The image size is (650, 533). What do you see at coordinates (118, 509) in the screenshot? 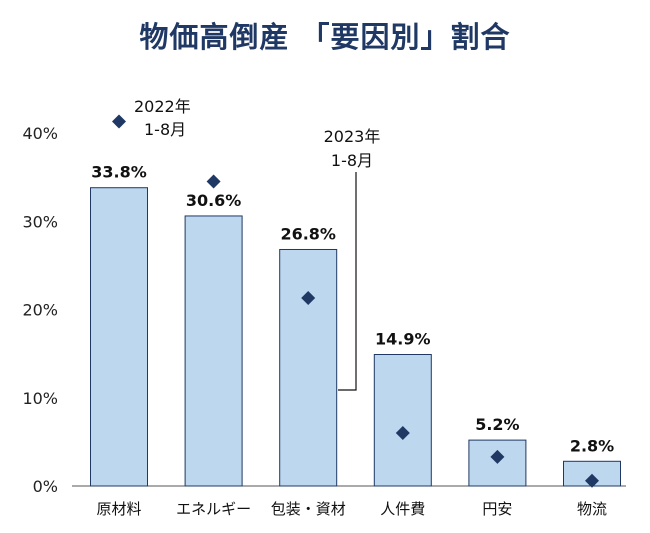
I see `category-label: 原材料` at bounding box center [118, 509].